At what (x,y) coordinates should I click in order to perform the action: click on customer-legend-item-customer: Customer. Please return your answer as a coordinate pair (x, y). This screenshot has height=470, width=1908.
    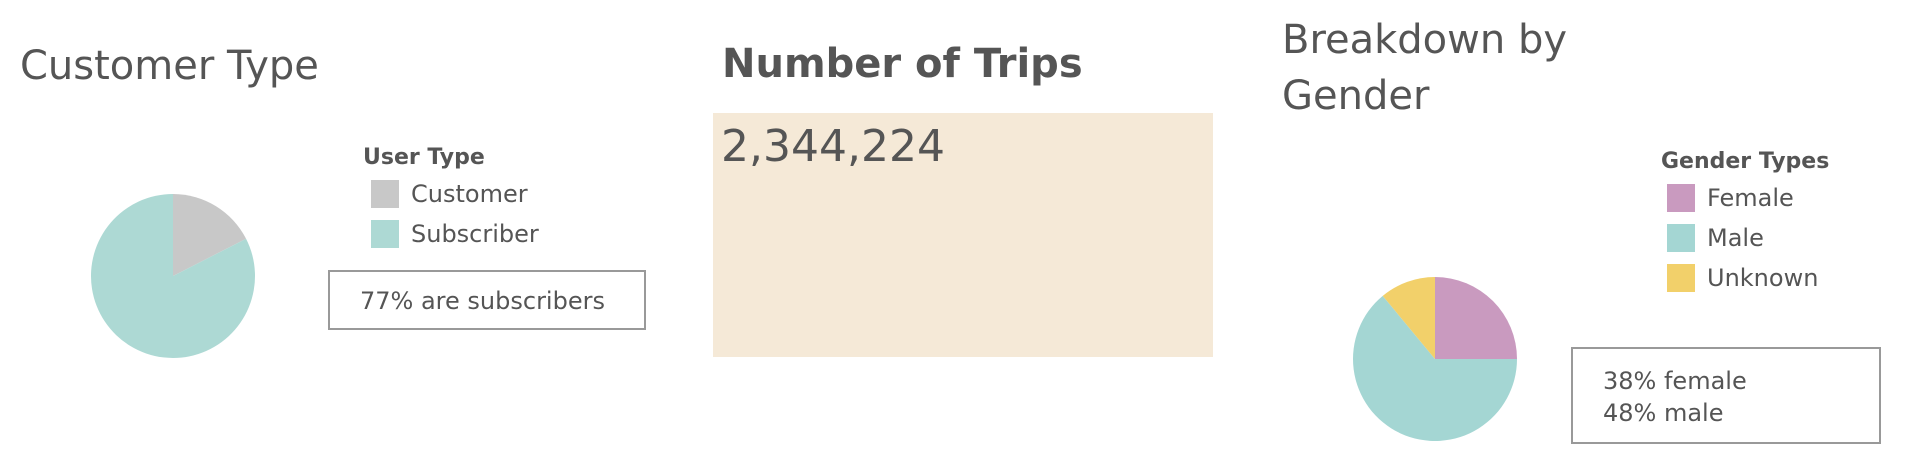
    Looking at the image, I should click on (455, 194).